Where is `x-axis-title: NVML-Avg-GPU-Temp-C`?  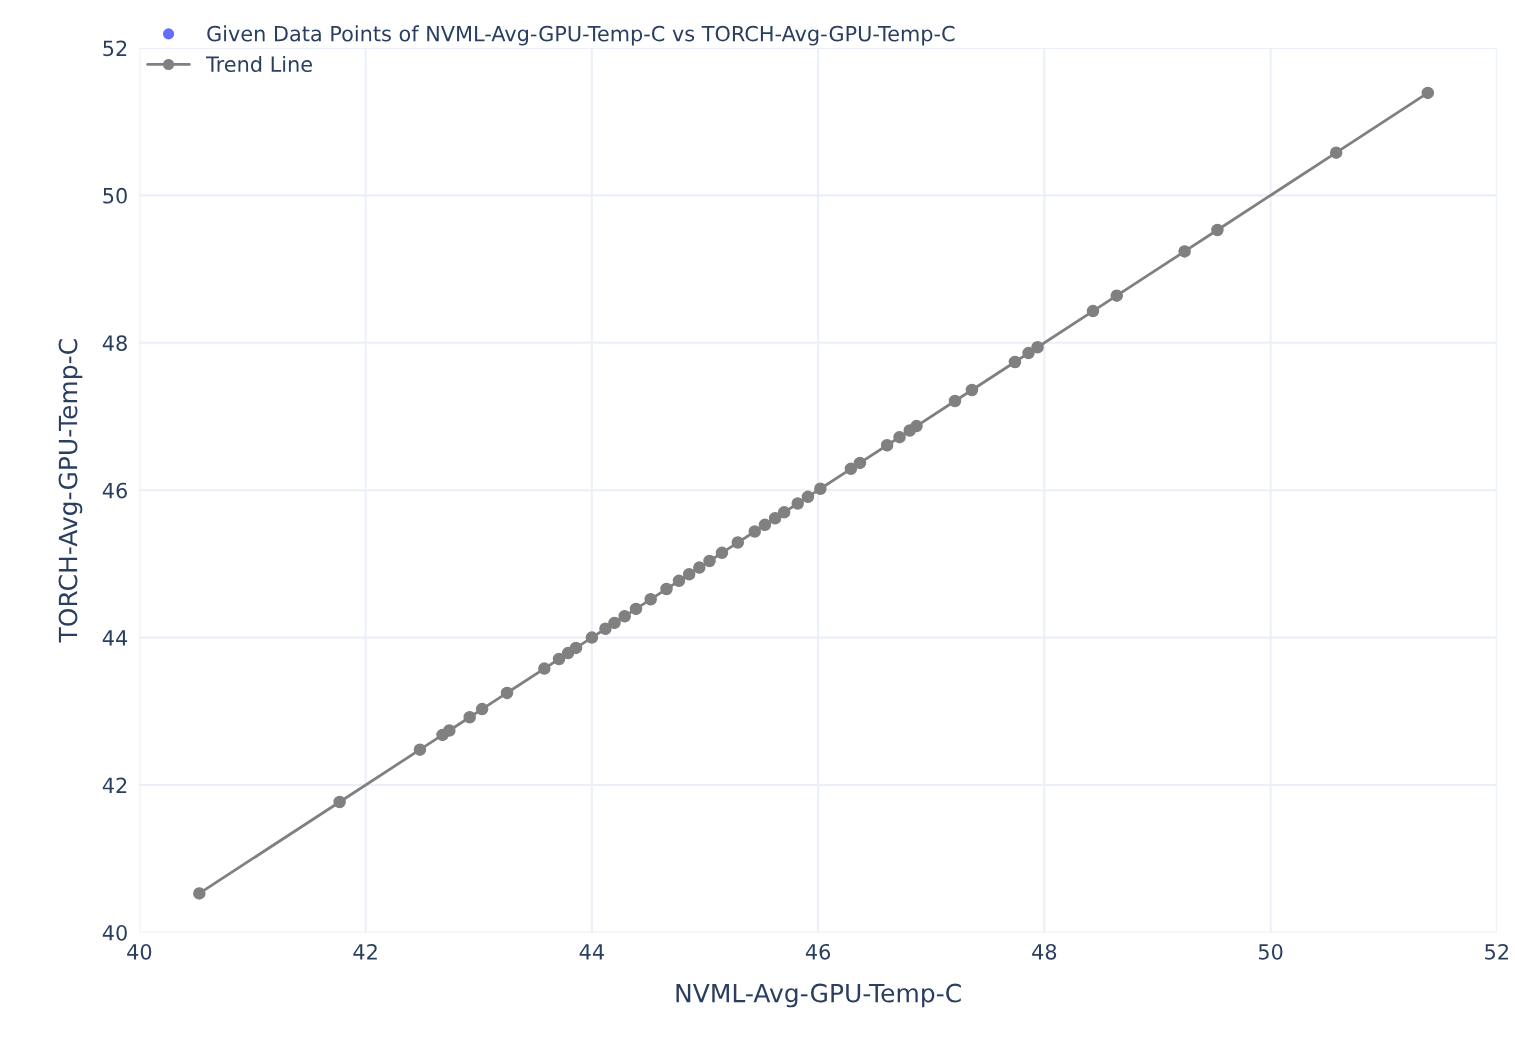 x-axis-title: NVML-Avg-GPU-Temp-C is located at coordinates (818, 995).